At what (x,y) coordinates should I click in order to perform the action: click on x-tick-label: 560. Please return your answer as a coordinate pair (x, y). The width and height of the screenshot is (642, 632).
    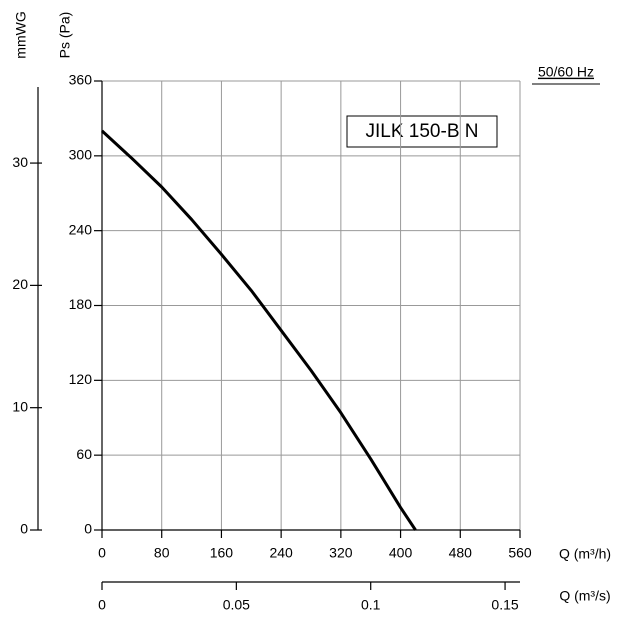
    Looking at the image, I should click on (520, 553).